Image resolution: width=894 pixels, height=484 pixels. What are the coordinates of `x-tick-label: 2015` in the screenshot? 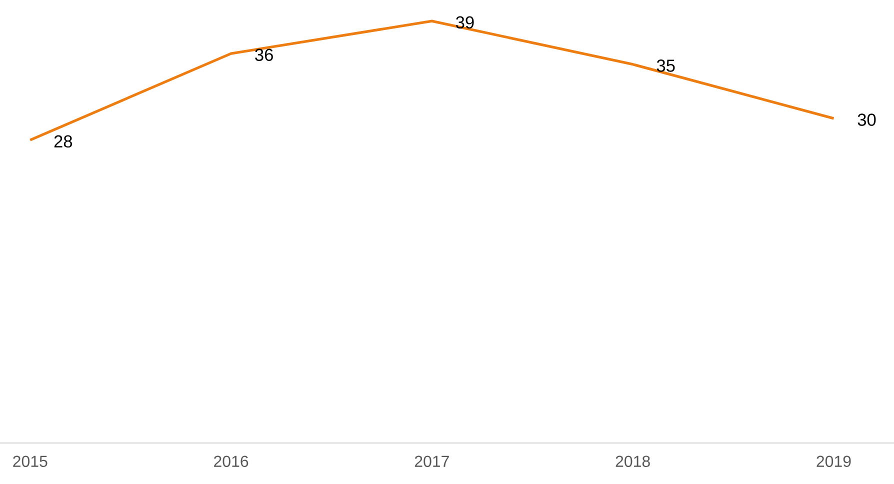 It's located at (30, 462).